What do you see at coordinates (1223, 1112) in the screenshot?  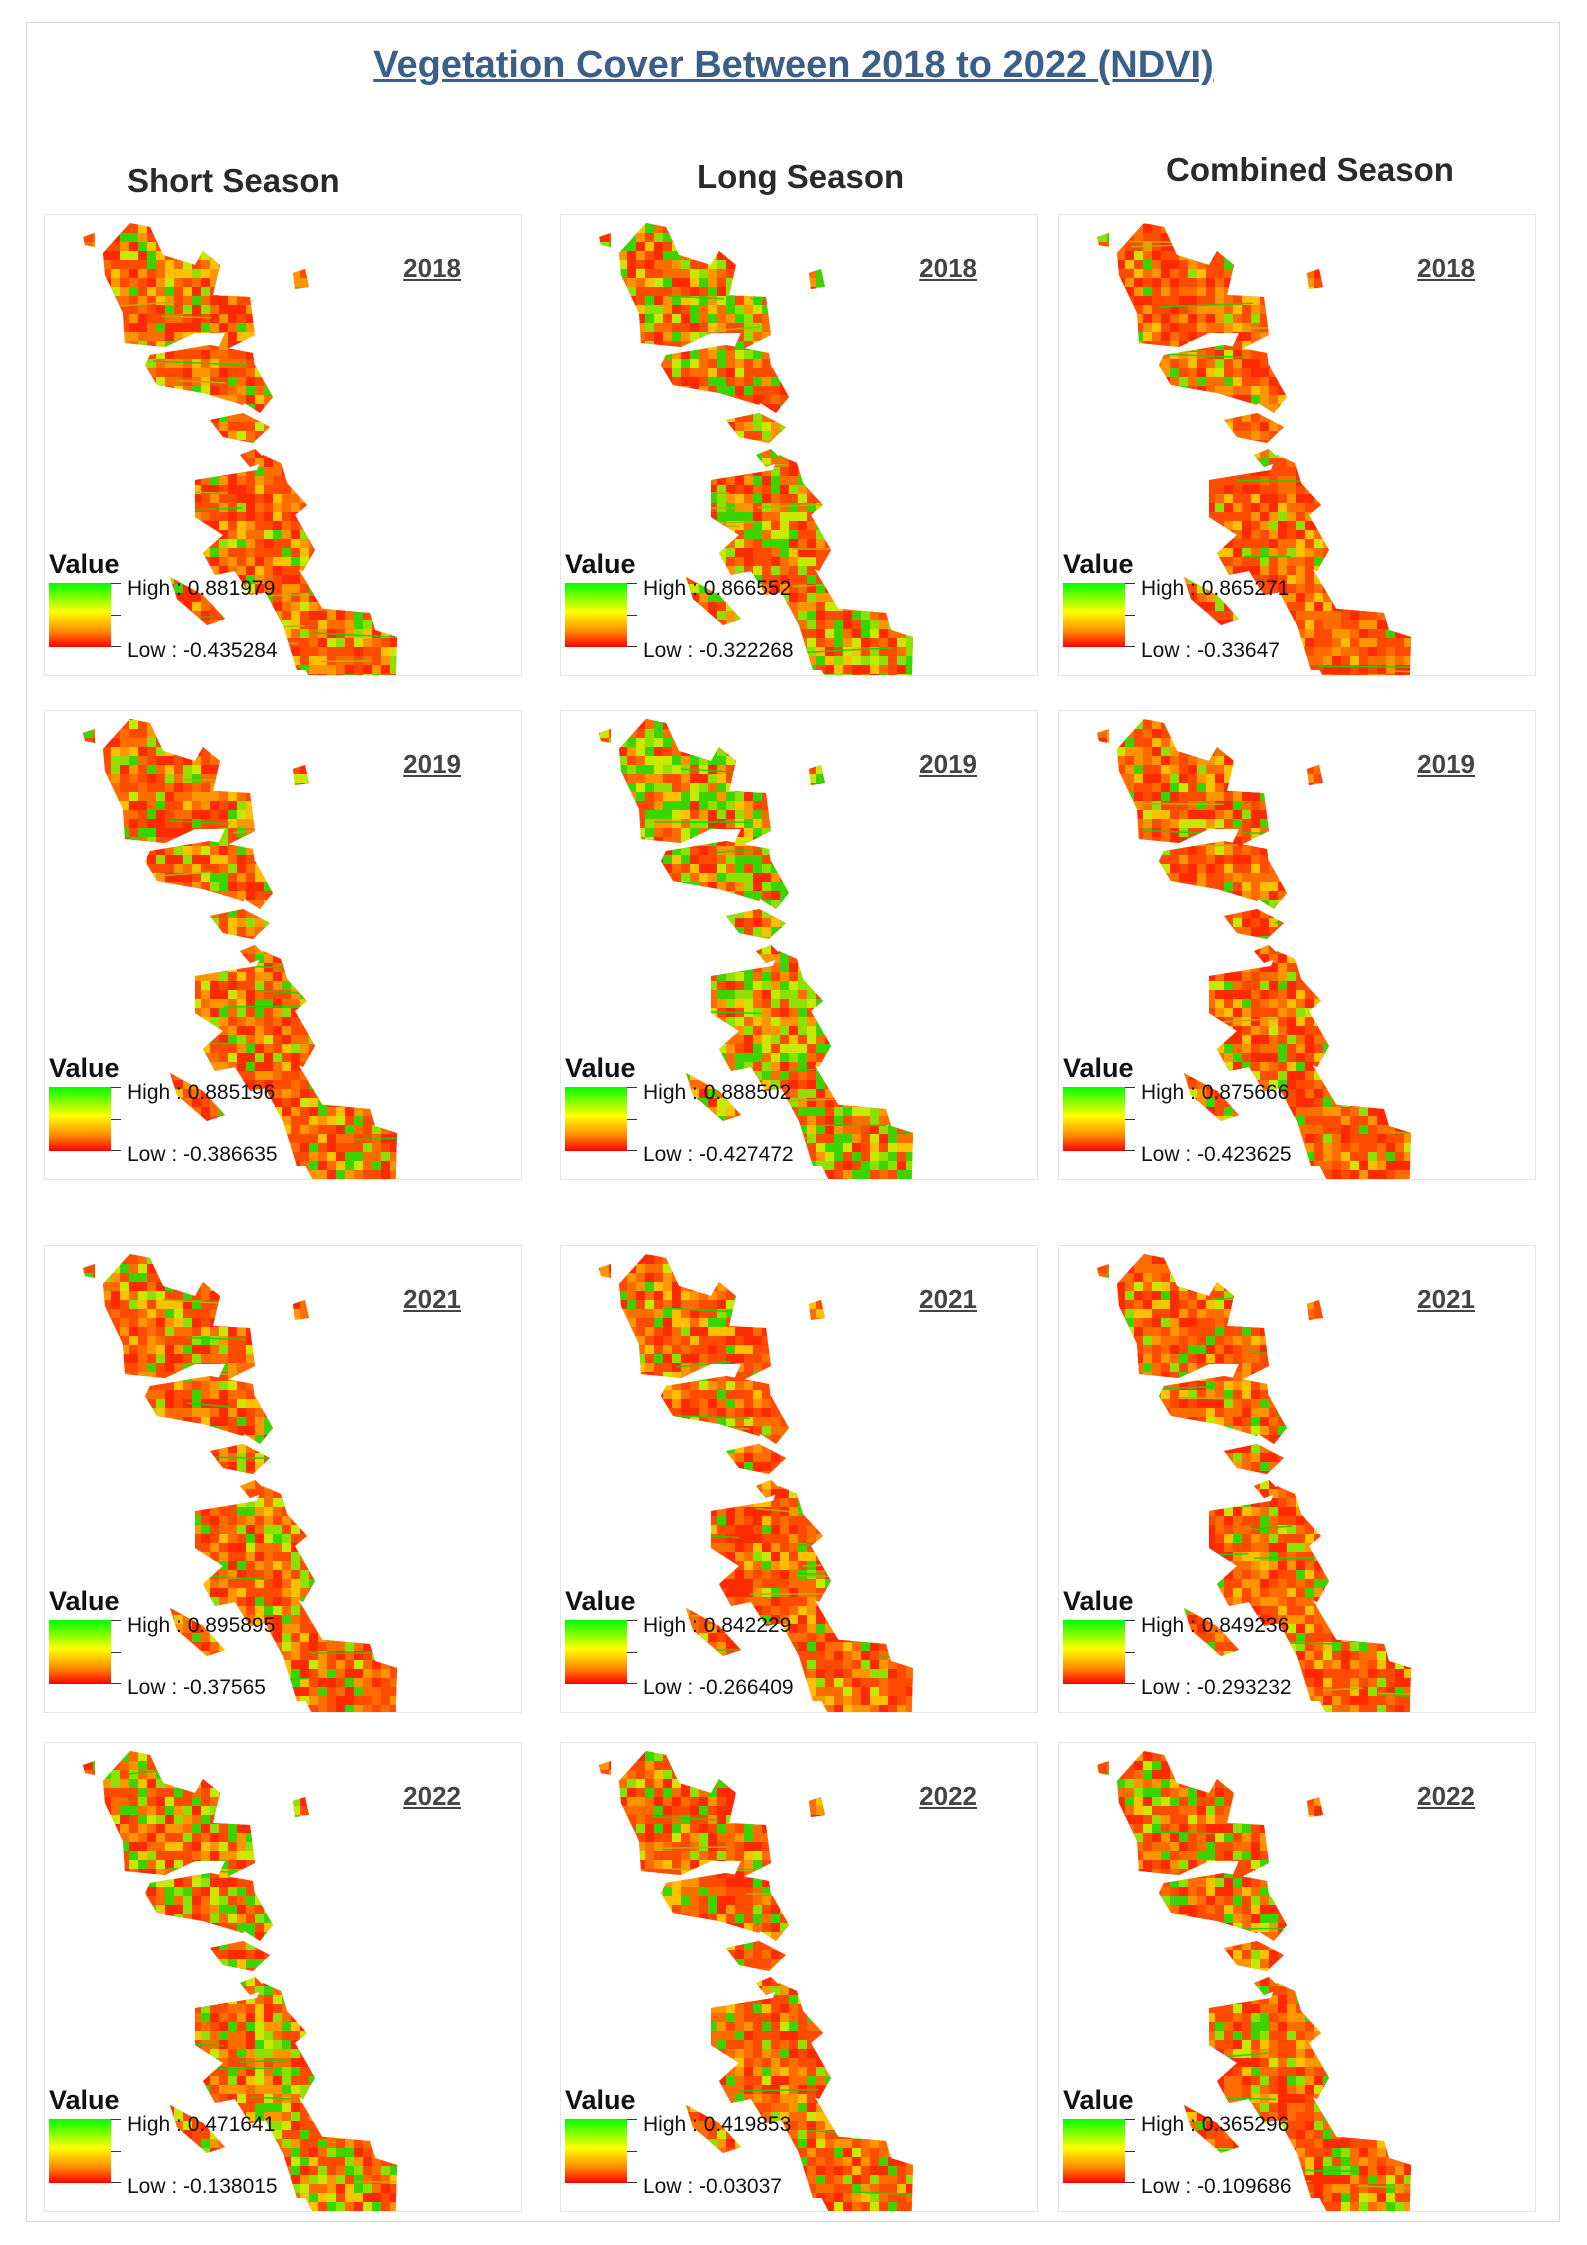 I see `map-legend: Value High : 0.875666 Low : -0.423625` at bounding box center [1223, 1112].